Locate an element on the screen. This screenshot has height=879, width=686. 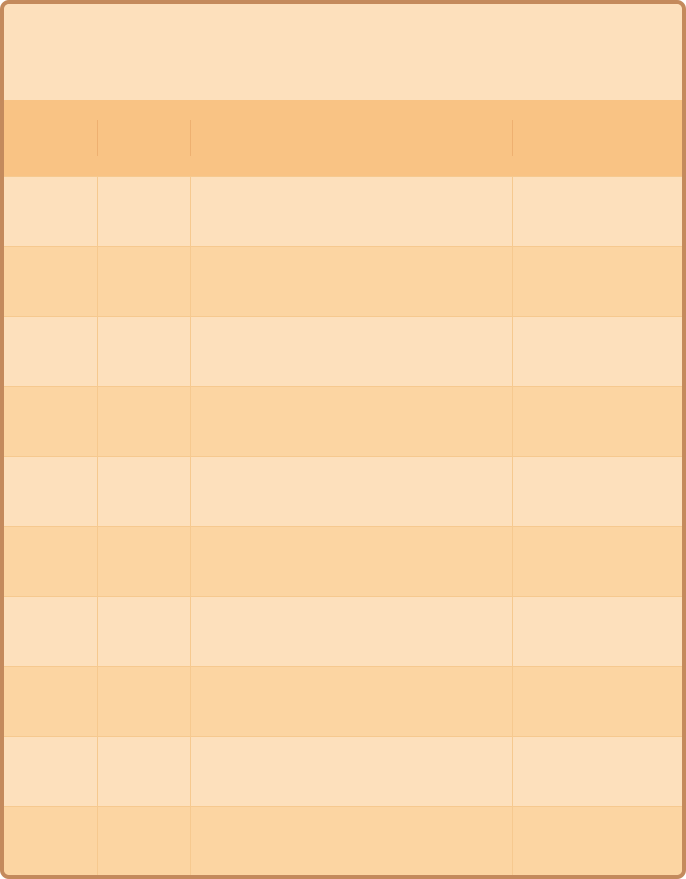
table-header-row is located at coordinates (343, 138).